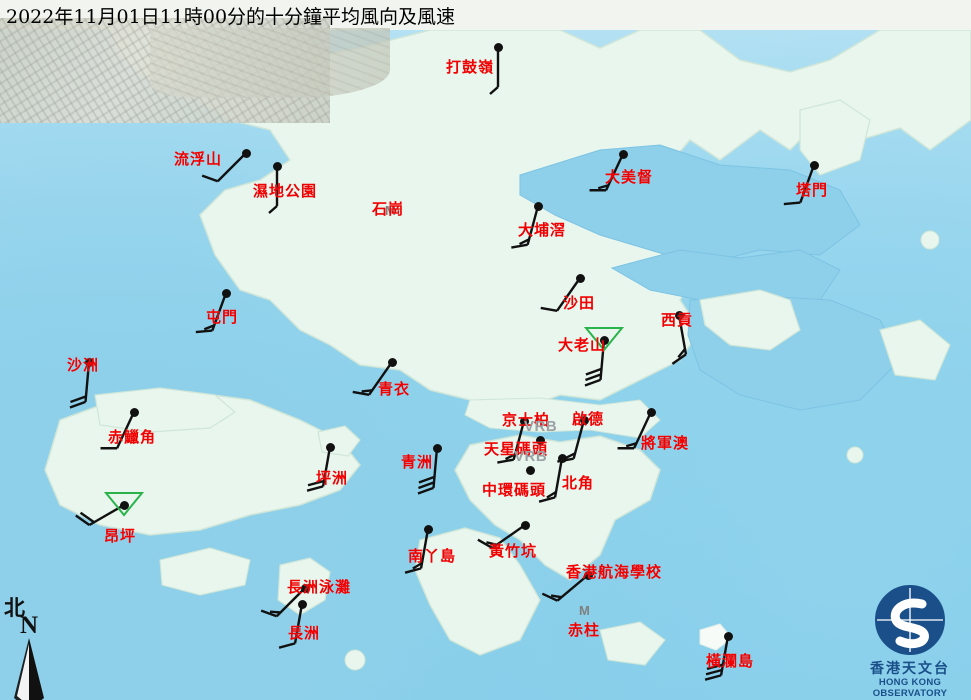  What do you see at coordinates (578, 483) in the screenshot?
I see `station-label: 北角` at bounding box center [578, 483].